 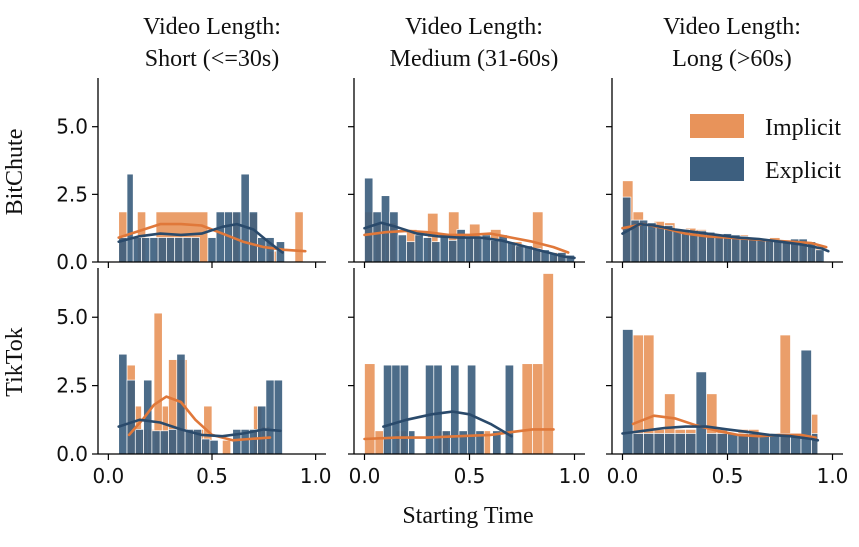 I want to click on legend-explicit-swatch, so click(x=717, y=169).